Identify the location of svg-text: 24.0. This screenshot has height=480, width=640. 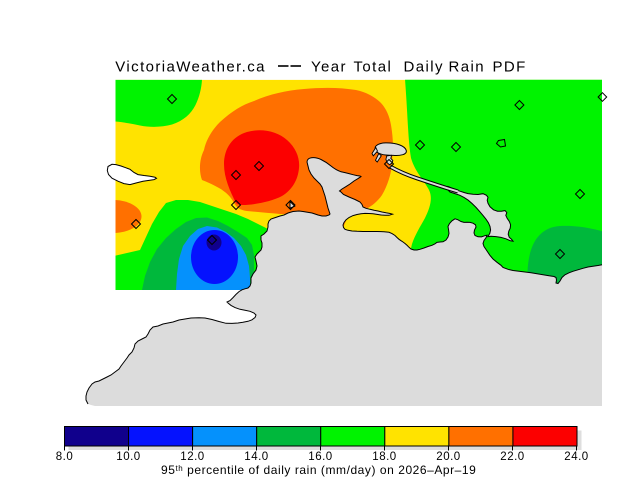
(576, 457).